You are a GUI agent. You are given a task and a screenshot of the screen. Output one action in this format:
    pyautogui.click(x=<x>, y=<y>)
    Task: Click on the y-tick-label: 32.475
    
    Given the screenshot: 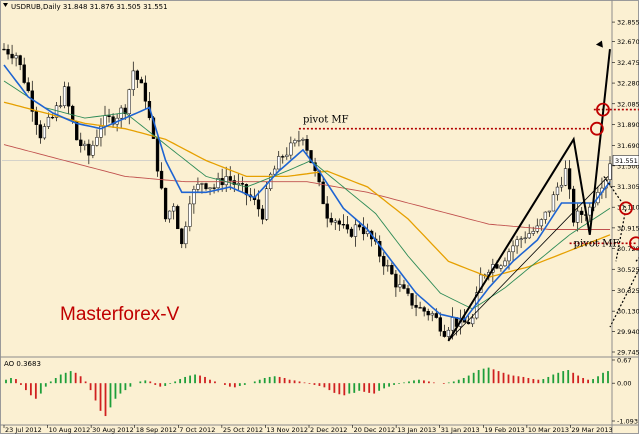 What is the action you would take?
    pyautogui.click(x=628, y=63)
    